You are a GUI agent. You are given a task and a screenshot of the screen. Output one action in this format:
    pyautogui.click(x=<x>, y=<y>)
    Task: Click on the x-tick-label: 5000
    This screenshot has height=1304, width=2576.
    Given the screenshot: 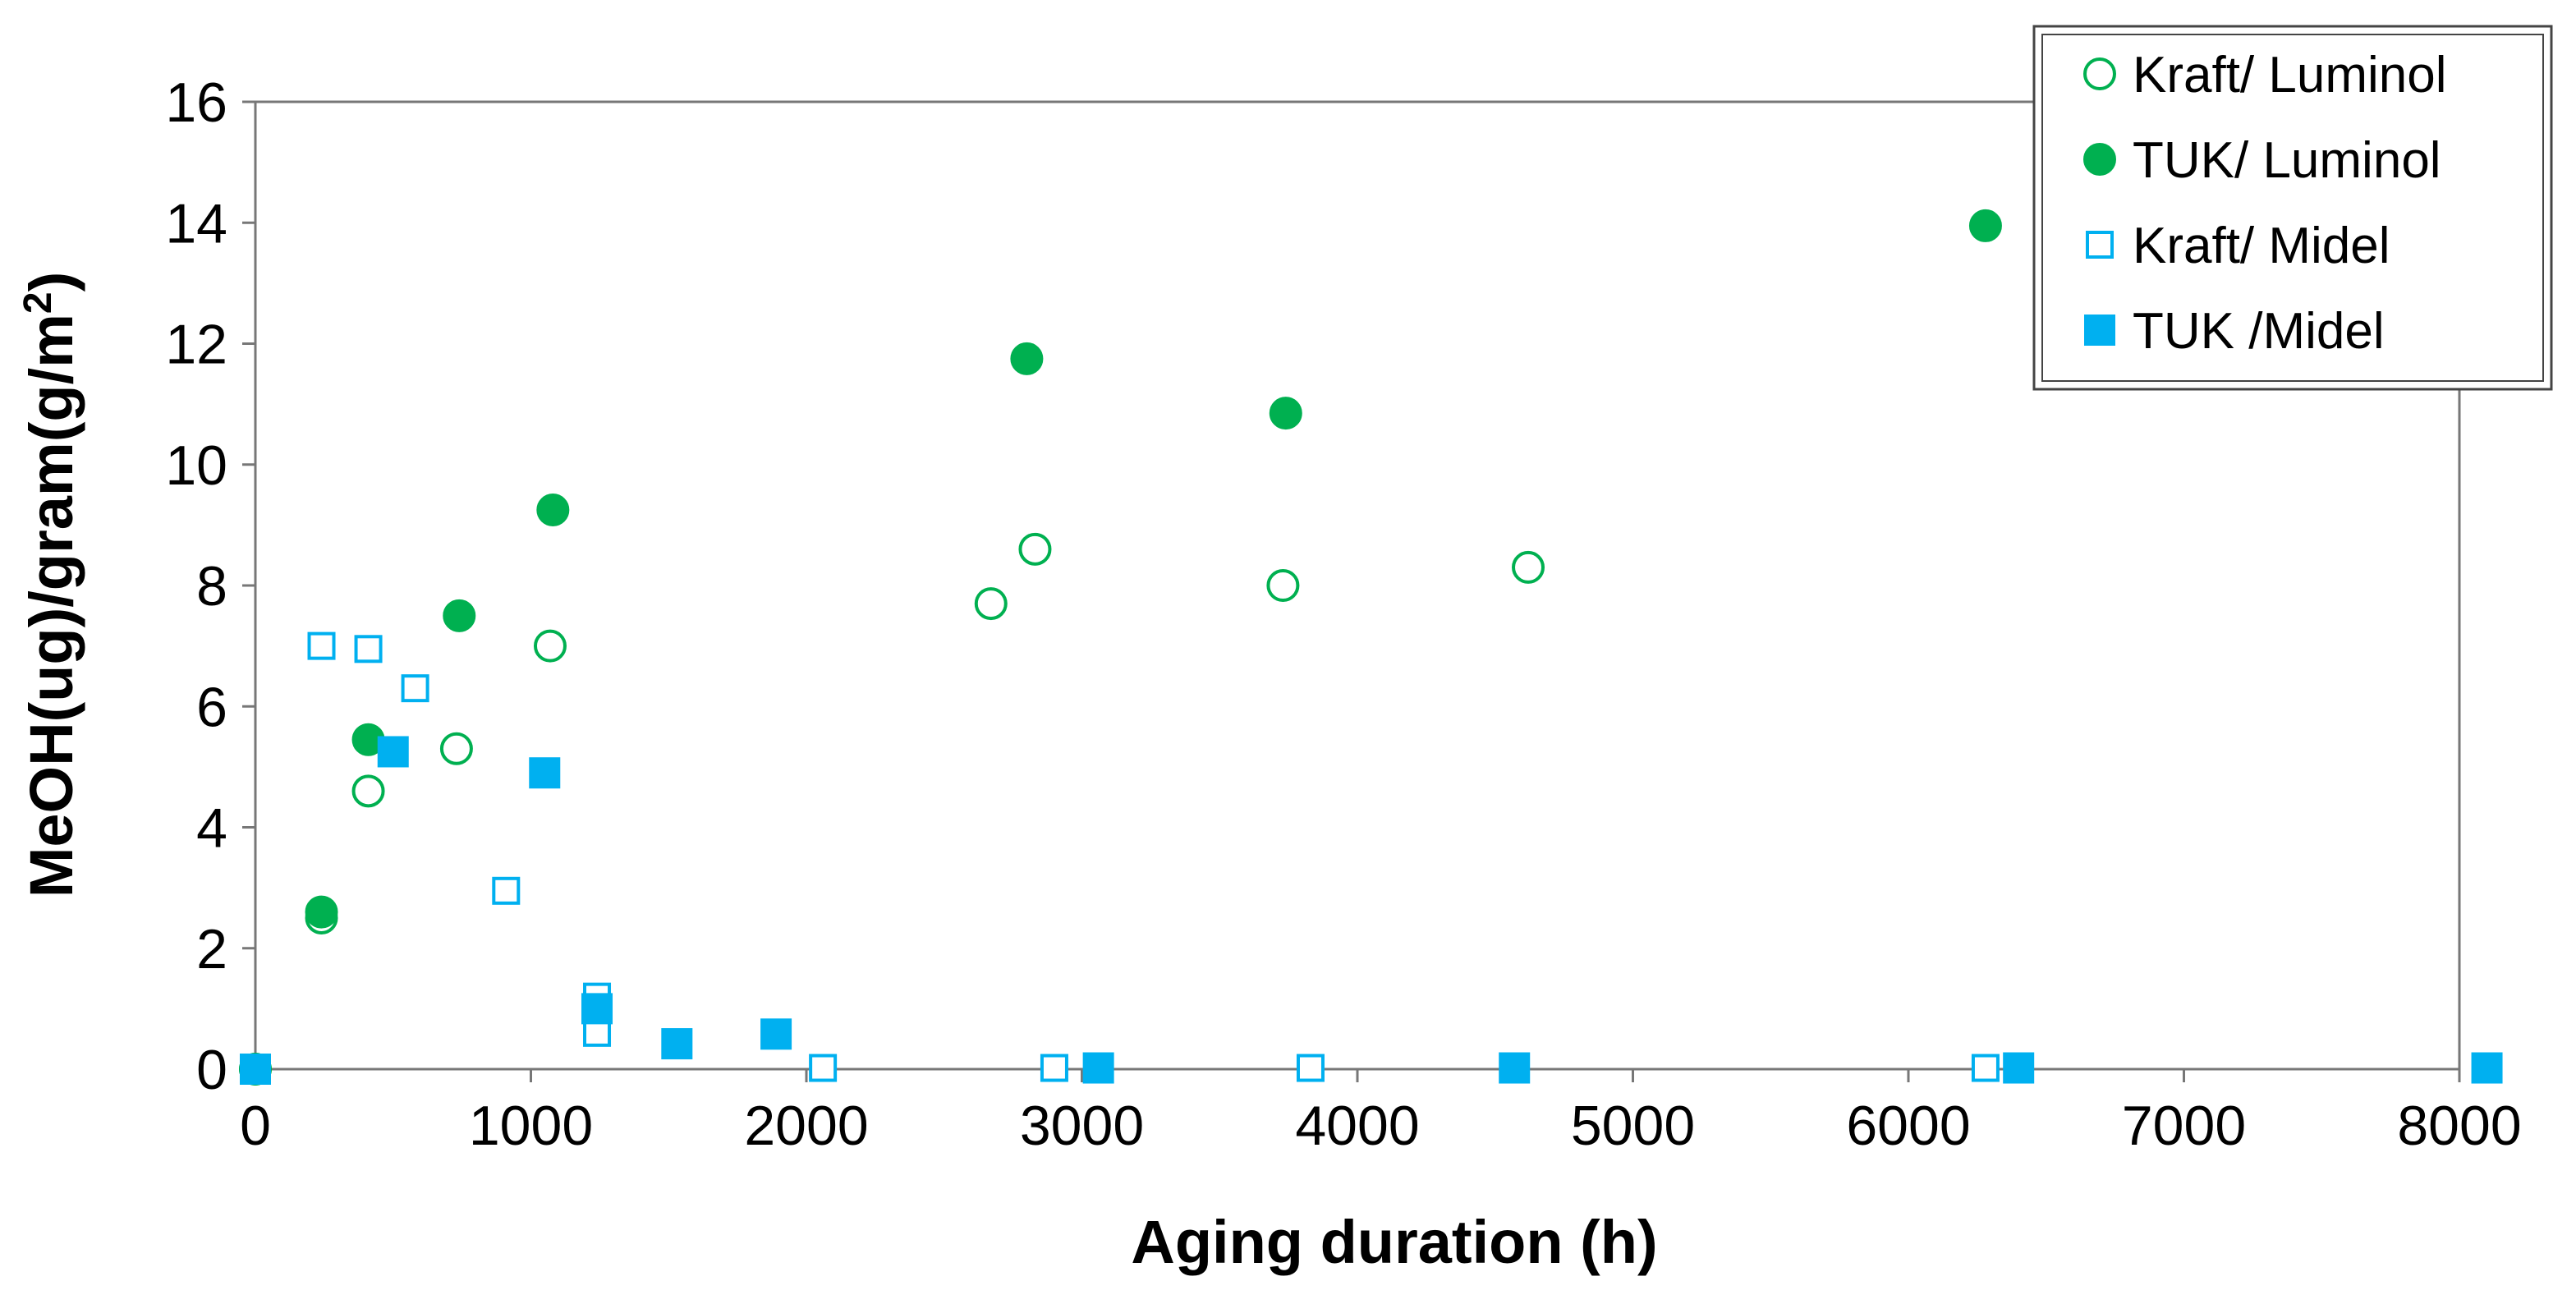 What is the action you would take?
    pyautogui.click(x=1633, y=1126)
    